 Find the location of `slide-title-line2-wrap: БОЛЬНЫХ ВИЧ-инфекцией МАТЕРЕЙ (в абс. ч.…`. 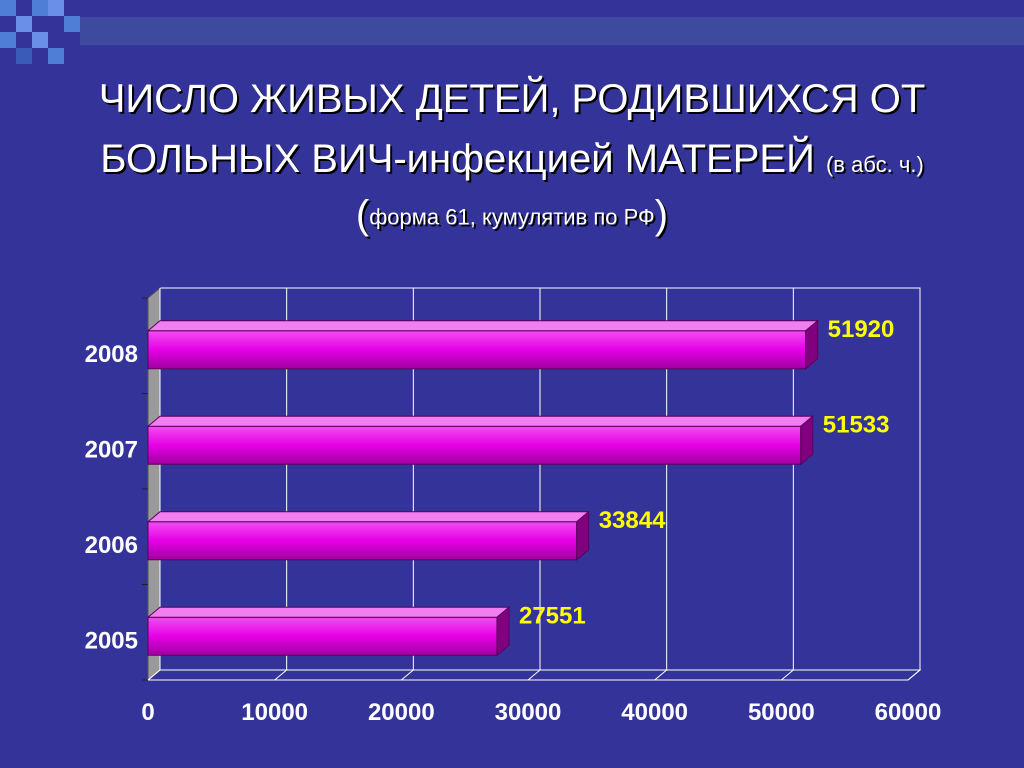

slide-title-line2-wrap: БОЛЬНЫХ ВИЧ-инфекцией МАТЕРЕЙ (в абс. ч.… is located at coordinates (512, 162).